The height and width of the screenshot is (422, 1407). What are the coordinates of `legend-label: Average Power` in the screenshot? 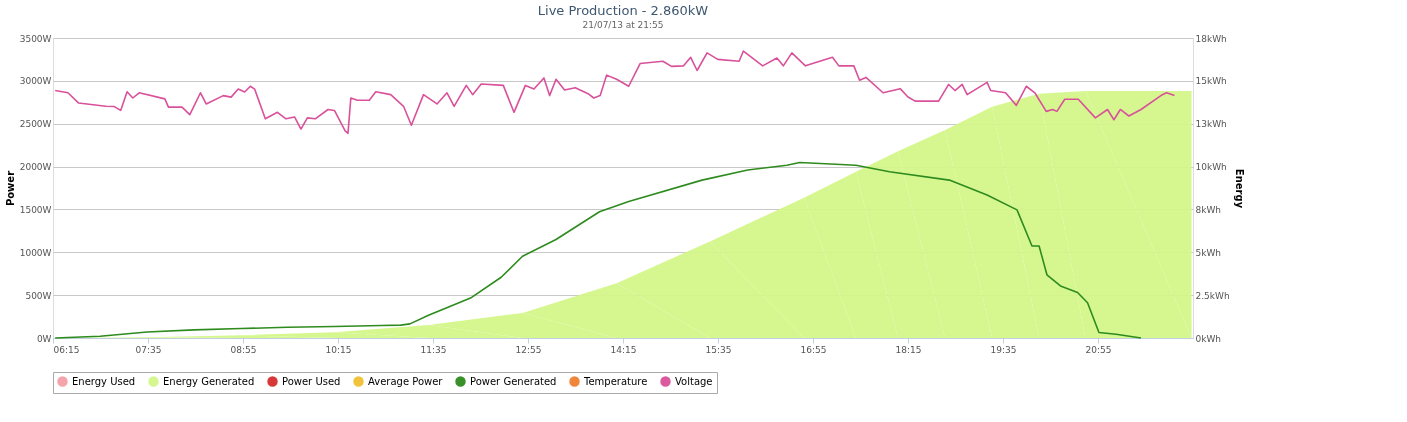 It's located at (406, 381).